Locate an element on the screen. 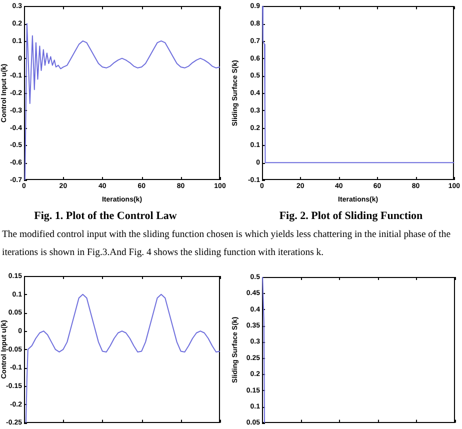 Image resolution: width=462 pixels, height=429 pixels. text: The modified control input with the sliding function chosen is which yields less chattering in the initial phase of the iterations is shown in Fig.3.And Fig. 4 shows the sliding function with iterations k. is located at coordinates (227, 244).